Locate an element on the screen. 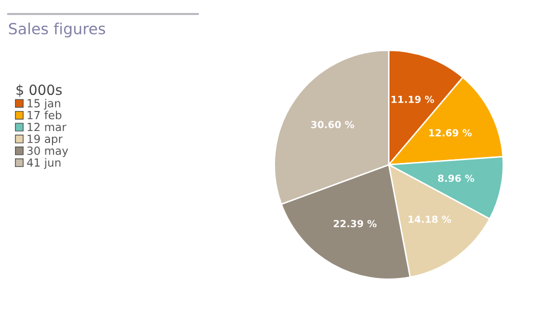 The width and height of the screenshot is (540, 323). legend-label: 15 jan is located at coordinates (44, 104).